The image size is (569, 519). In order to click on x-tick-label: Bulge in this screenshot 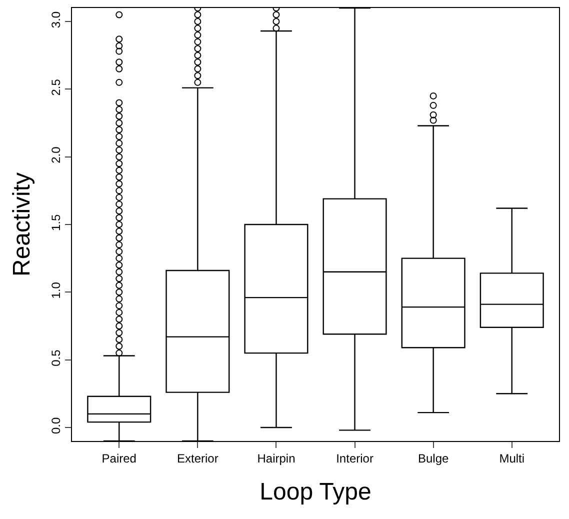, I will do `click(433, 458)`.